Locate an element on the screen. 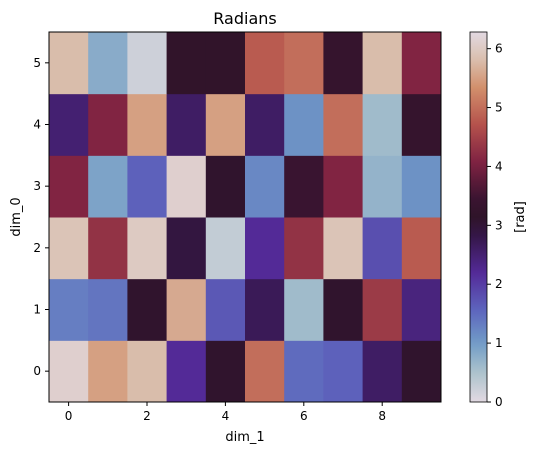 This screenshot has width=536, height=455. x-tick-label: 2 is located at coordinates (147, 416).